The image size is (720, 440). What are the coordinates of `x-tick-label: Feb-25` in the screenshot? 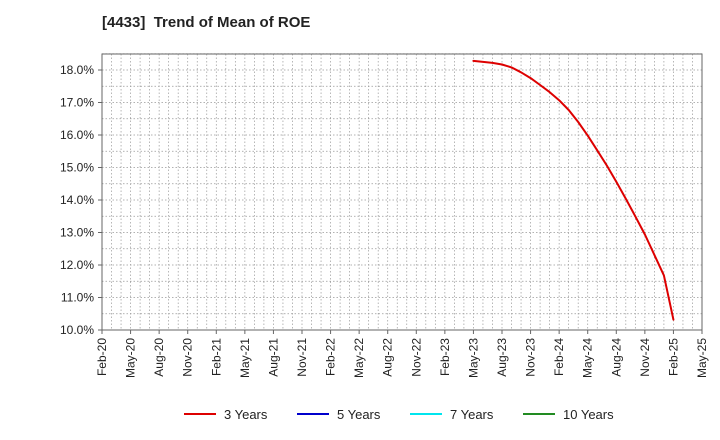 It's located at (673, 357).